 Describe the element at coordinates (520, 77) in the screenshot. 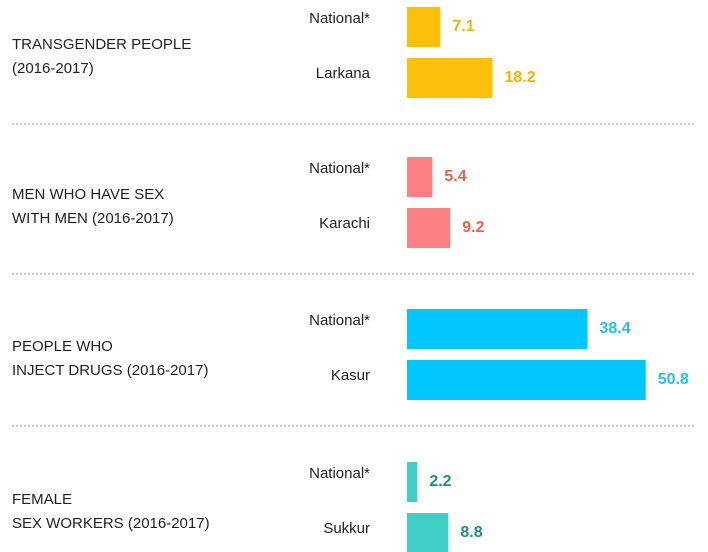

I see `value-label: 18.2` at that location.